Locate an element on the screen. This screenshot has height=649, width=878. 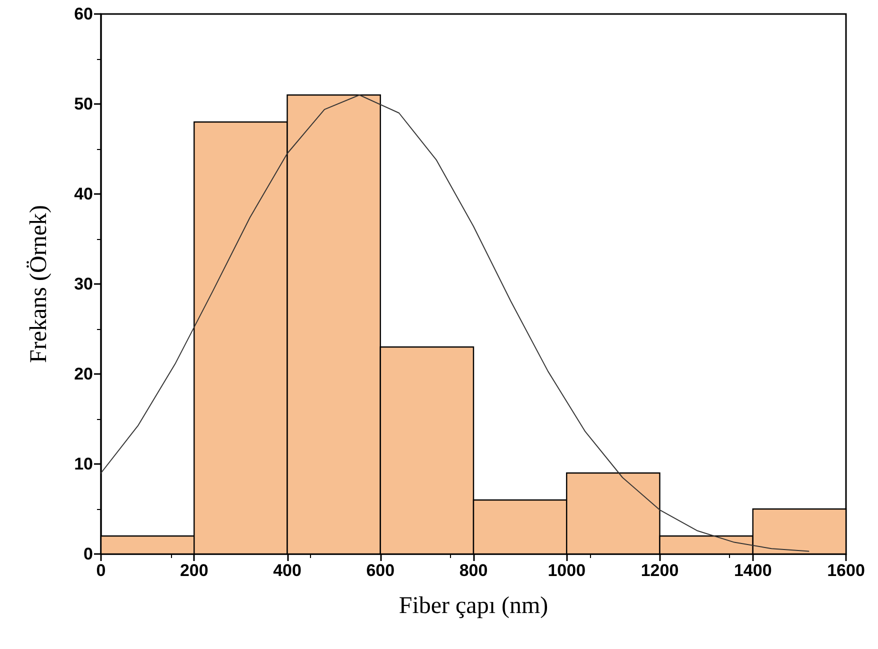
y-tick-label: 30 is located at coordinates (83, 284).